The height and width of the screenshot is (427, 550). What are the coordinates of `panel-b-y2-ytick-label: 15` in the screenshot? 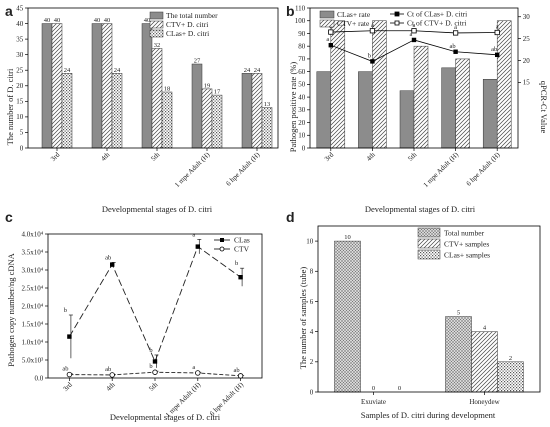 It's located at (527, 83).